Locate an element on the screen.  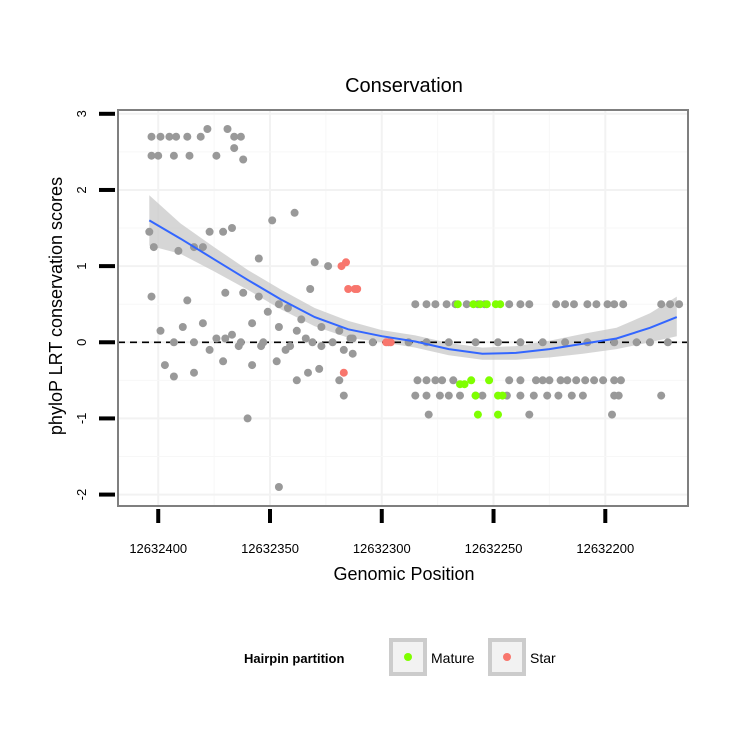
x-axis: 12632400 12632350 12632300 12632250 12632200 is located at coordinates (381, 532).